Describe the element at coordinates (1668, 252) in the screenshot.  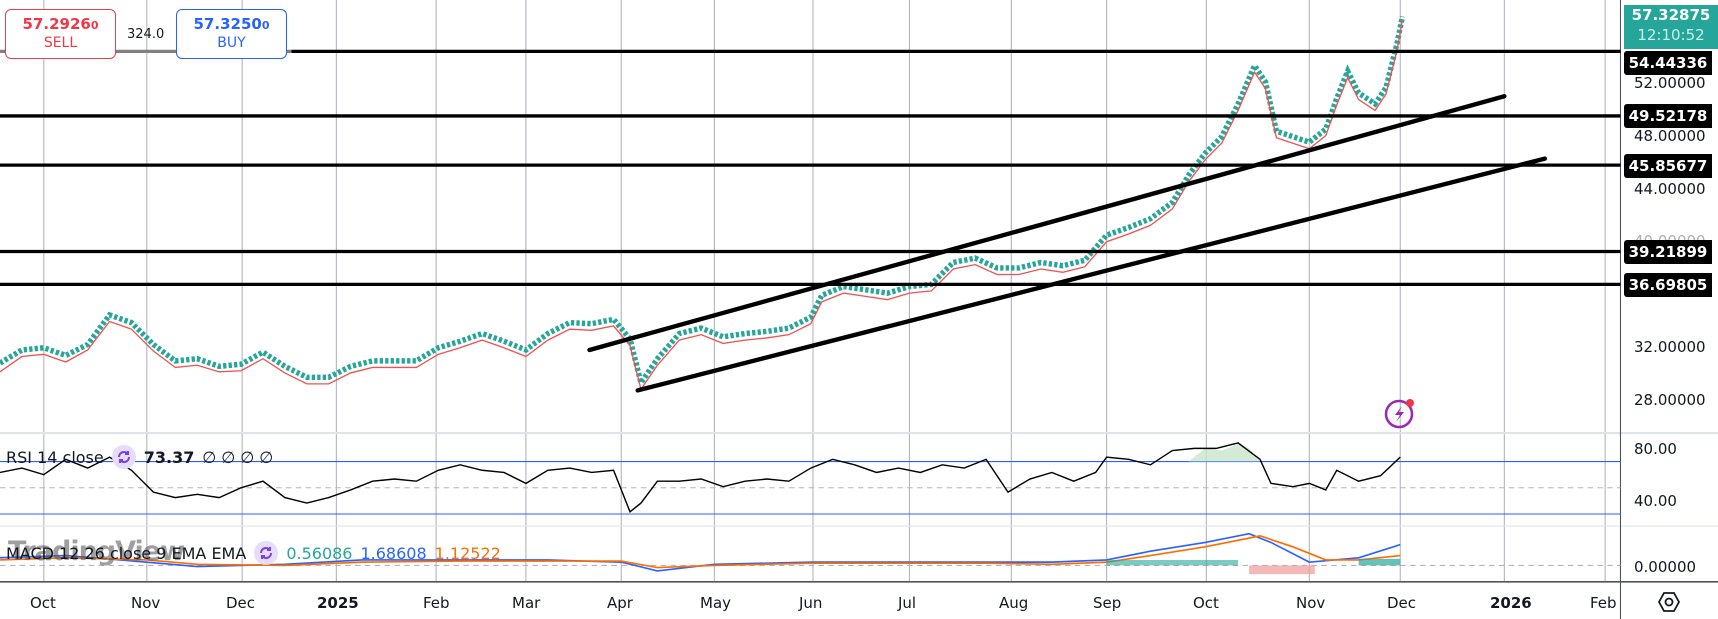
I see `level-tag: 39.21899` at that location.